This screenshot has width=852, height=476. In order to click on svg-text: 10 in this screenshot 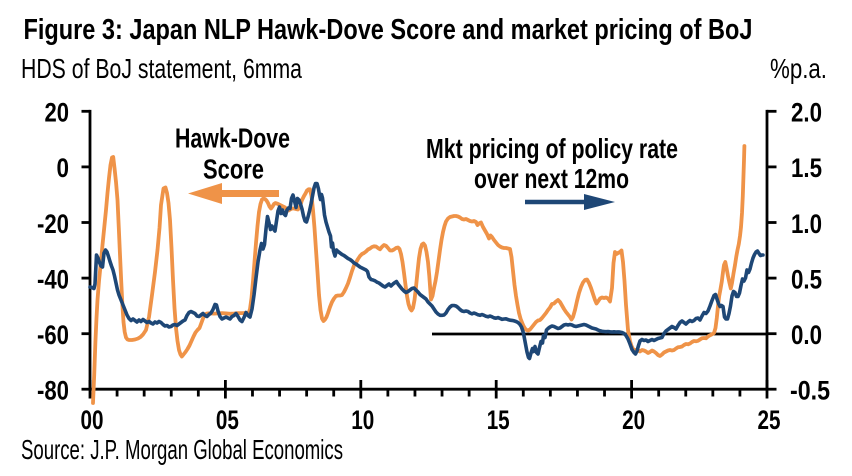, I will do `click(362, 420)`.